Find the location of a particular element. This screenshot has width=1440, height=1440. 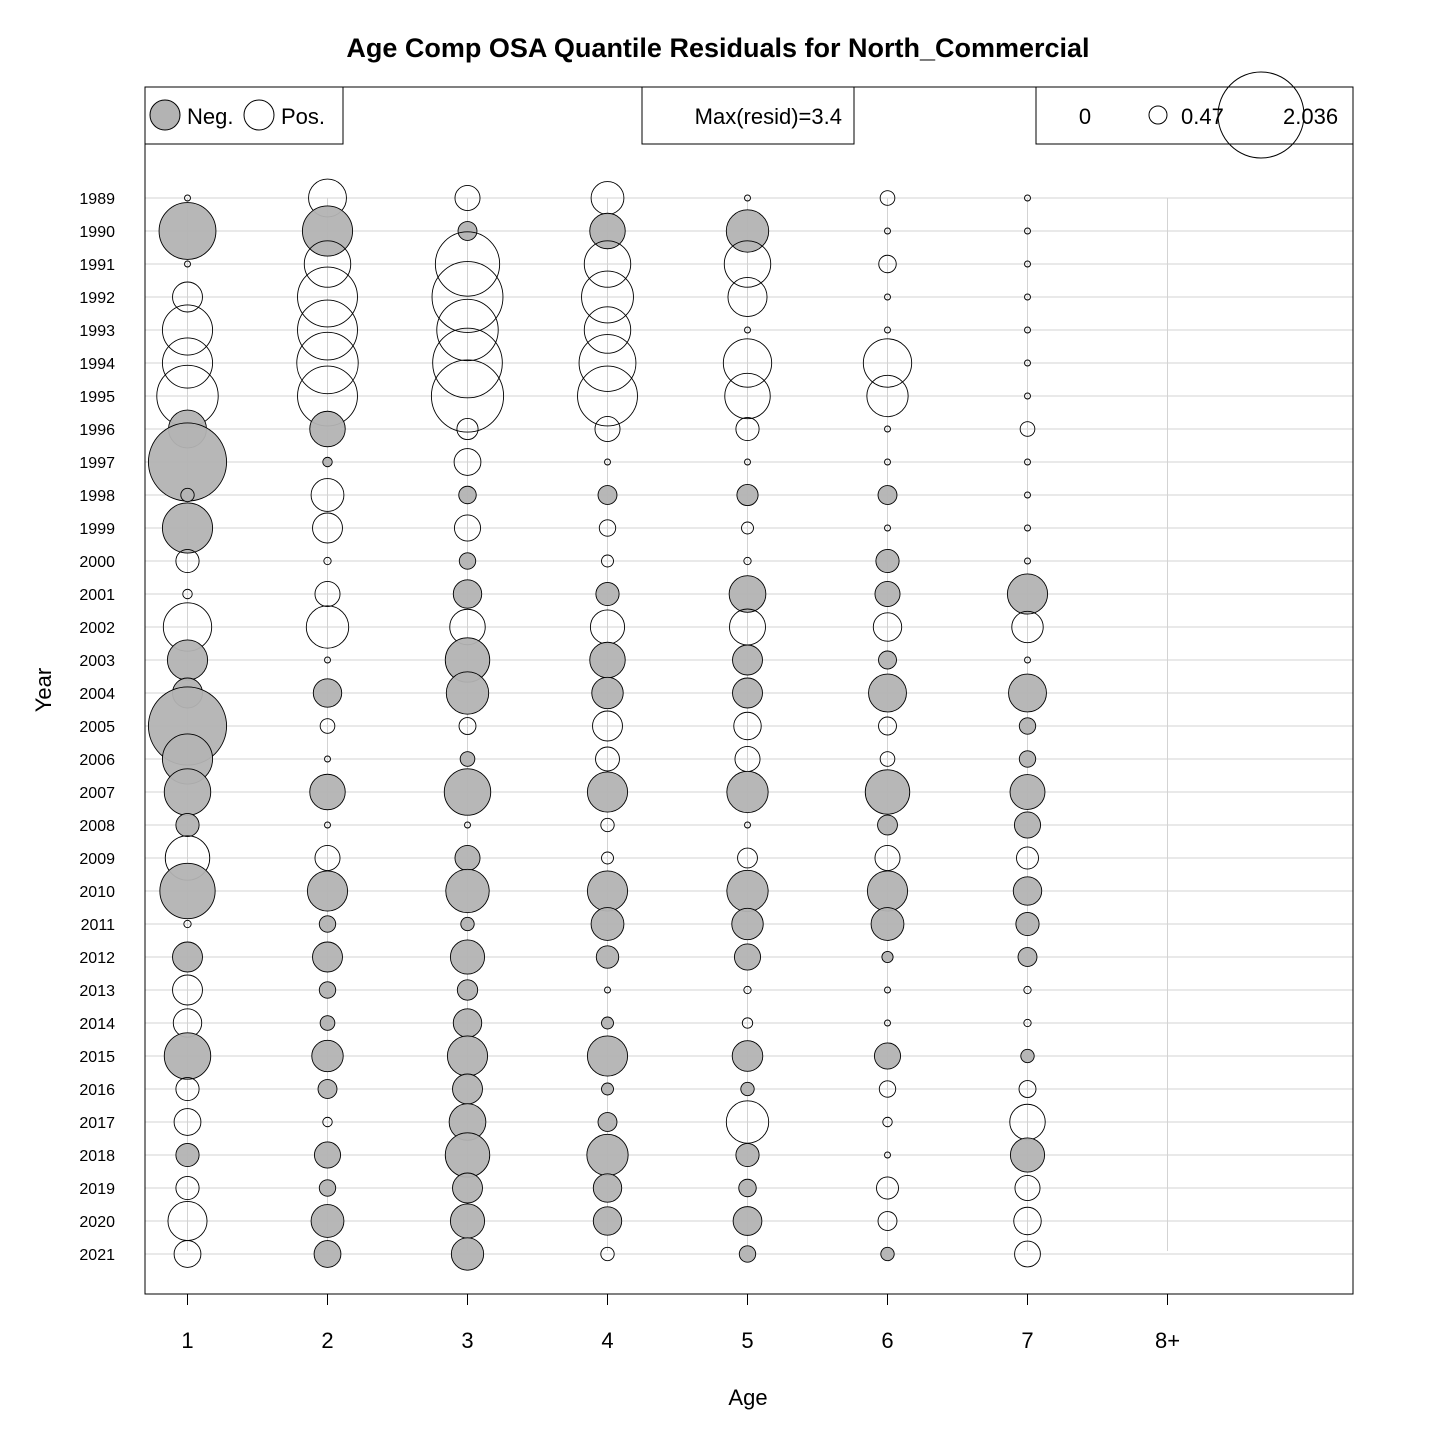

x-tick-label: 2 is located at coordinates (327, 1340).